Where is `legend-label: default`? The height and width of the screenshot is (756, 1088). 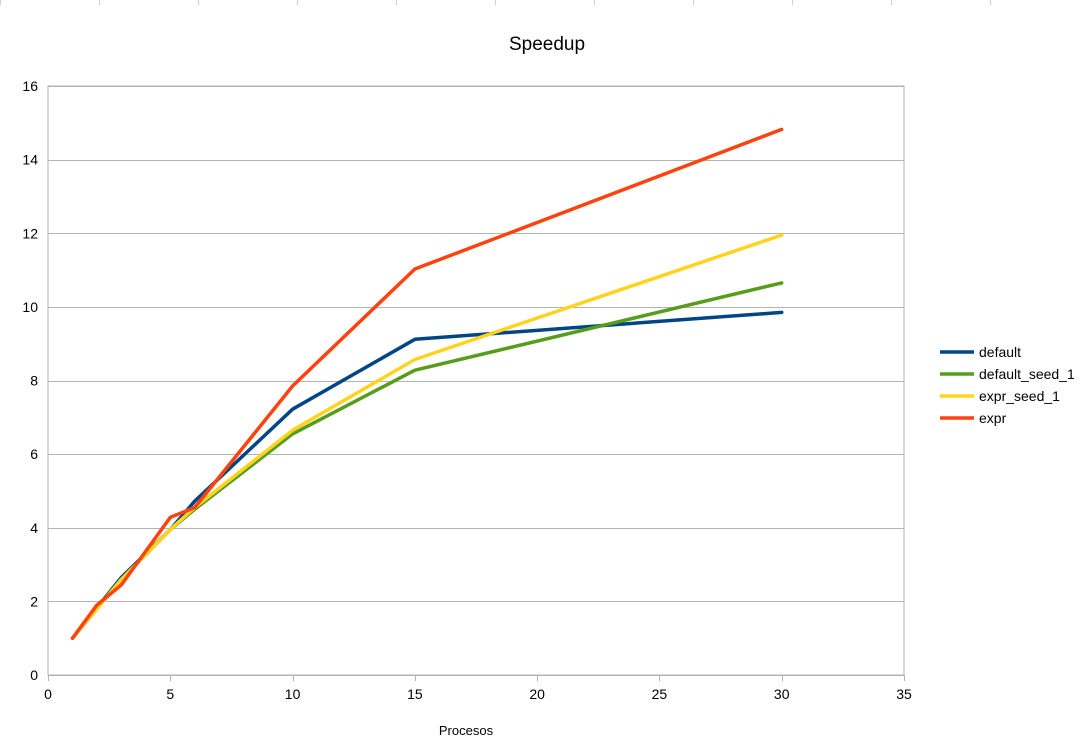 legend-label: default is located at coordinates (1000, 352).